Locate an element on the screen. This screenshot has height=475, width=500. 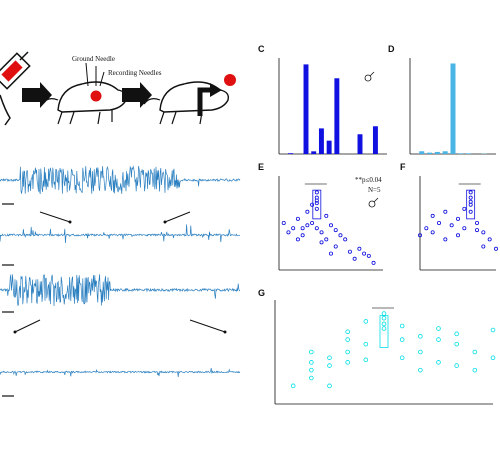
recording-needles-label: Recording Needles is located at coordinates (135, 73).